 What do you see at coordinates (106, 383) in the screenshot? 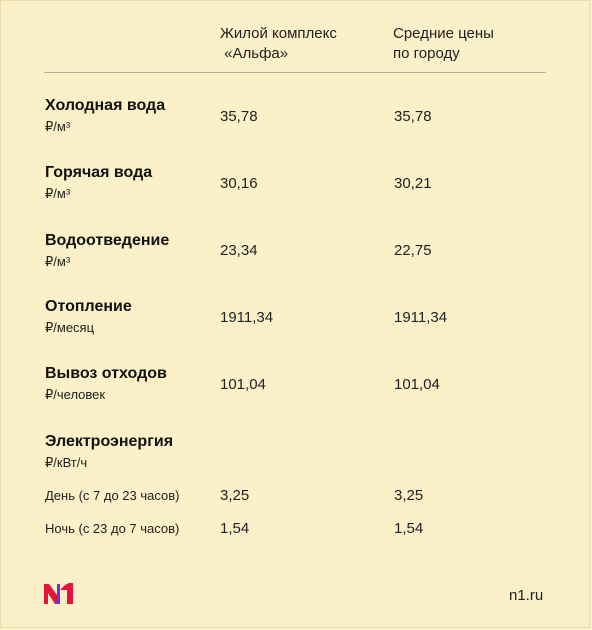
I see `row-label-waste-removal: Вывоз отходов ₽/человек` at bounding box center [106, 383].